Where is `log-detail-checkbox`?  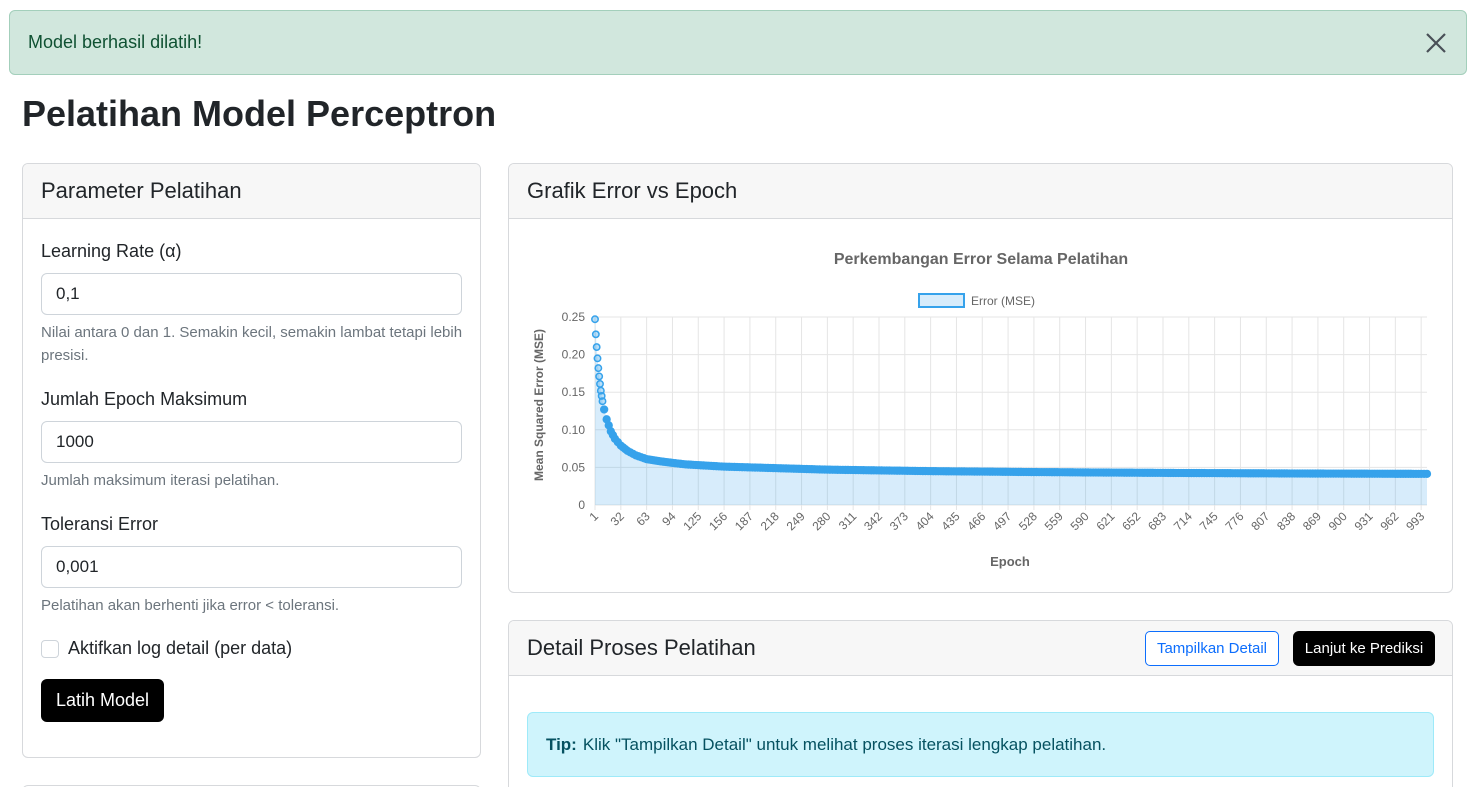 log-detail-checkbox is located at coordinates (50, 648).